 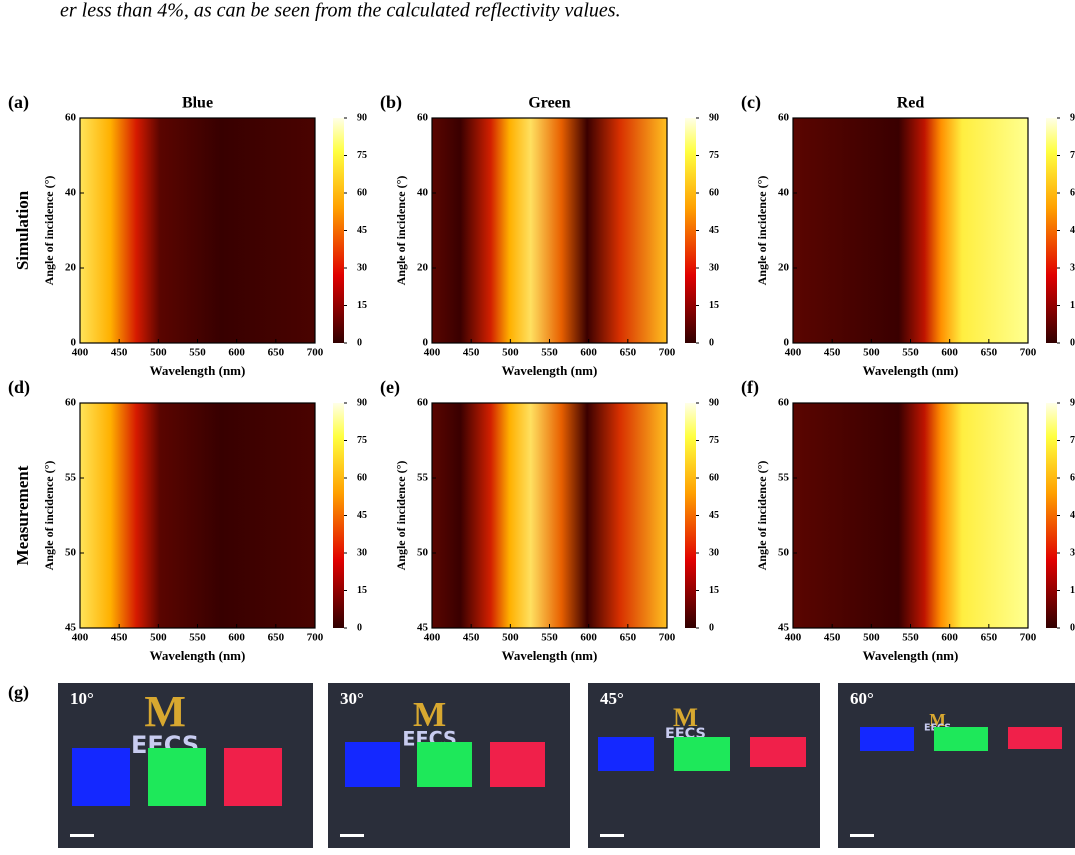 I want to click on photo-angle: 45°, so click(x=612, y=698).